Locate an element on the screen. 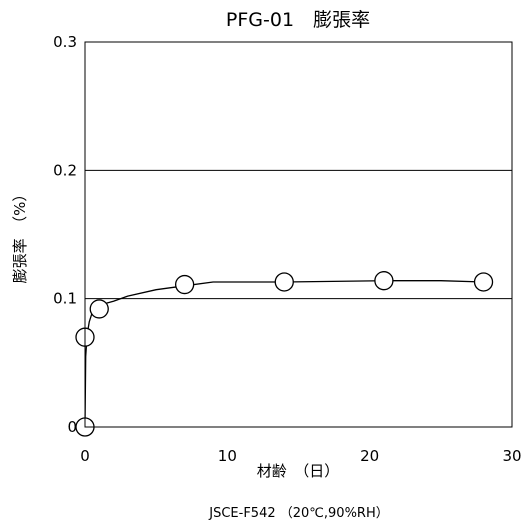 Image resolution: width=527 pixels, height=530 pixels. y-tick-label-3: 0.3 is located at coordinates (65, 42).